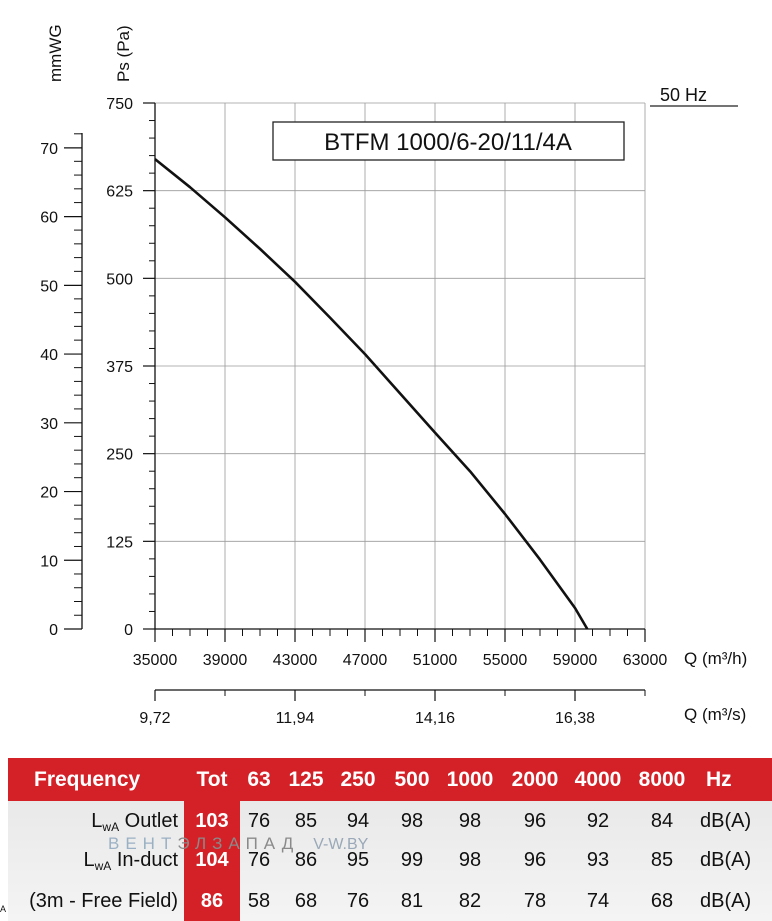 This screenshot has width=772, height=921. I want to click on x-tick-label: 47000, so click(365, 660).